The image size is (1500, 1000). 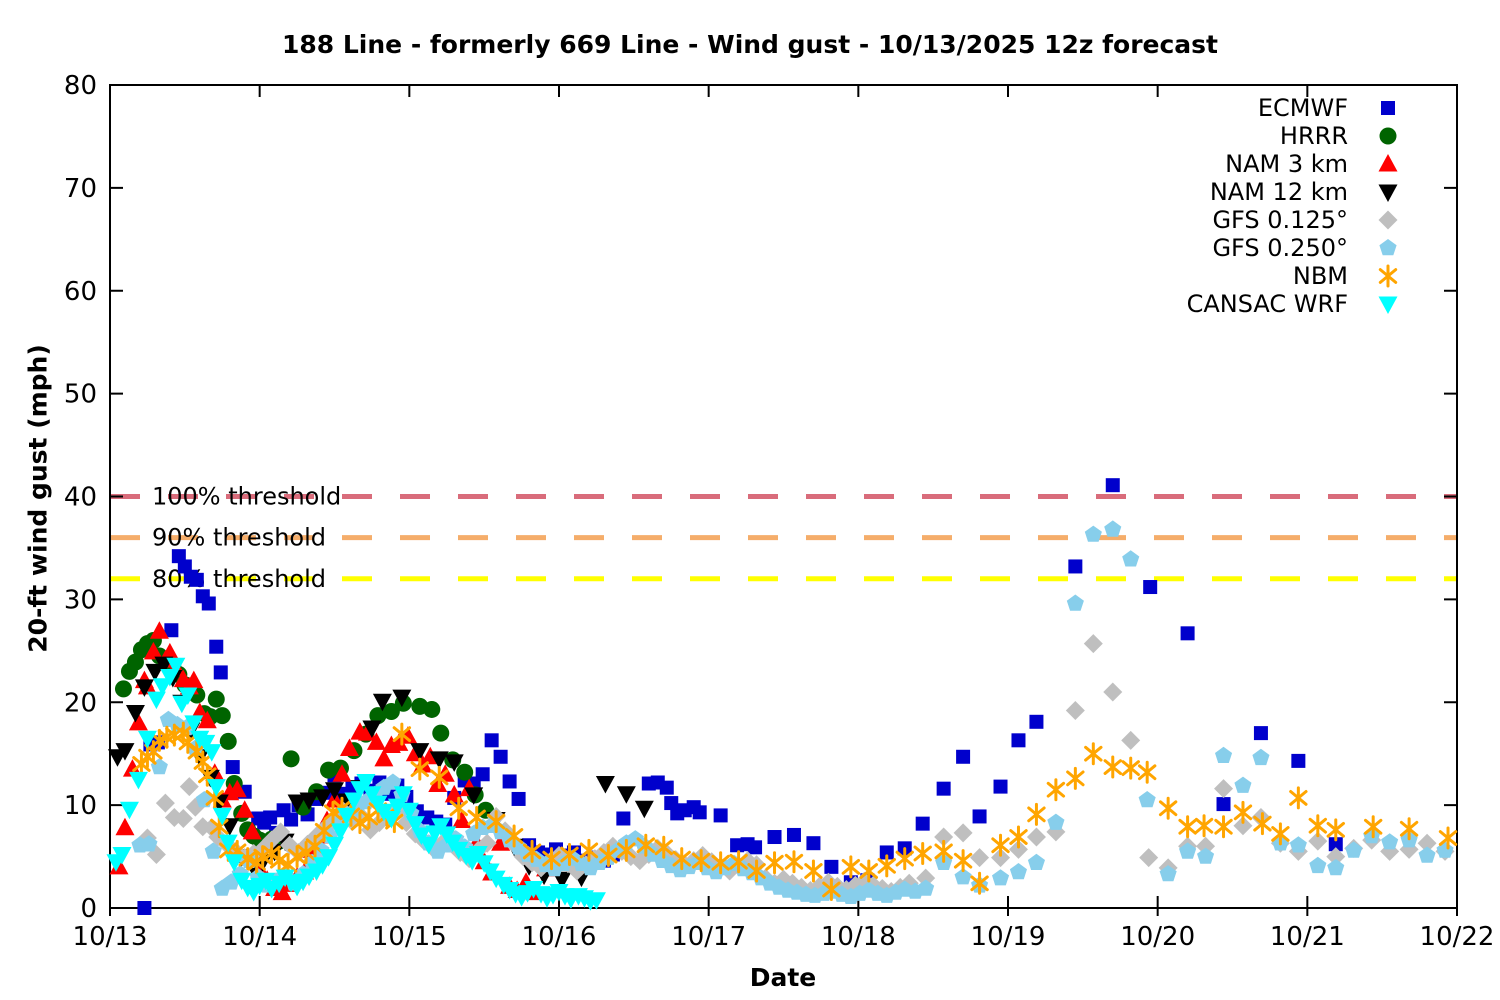 I want to click on legend-marker-gfs-0-125-icon, so click(x=1388, y=220).